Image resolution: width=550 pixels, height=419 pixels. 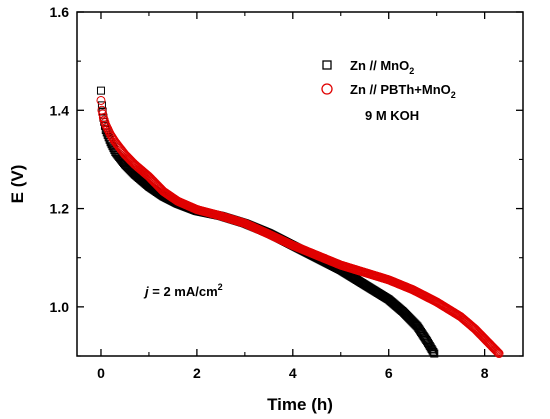 I want to click on x-tick-label: 4, so click(x=293, y=373).